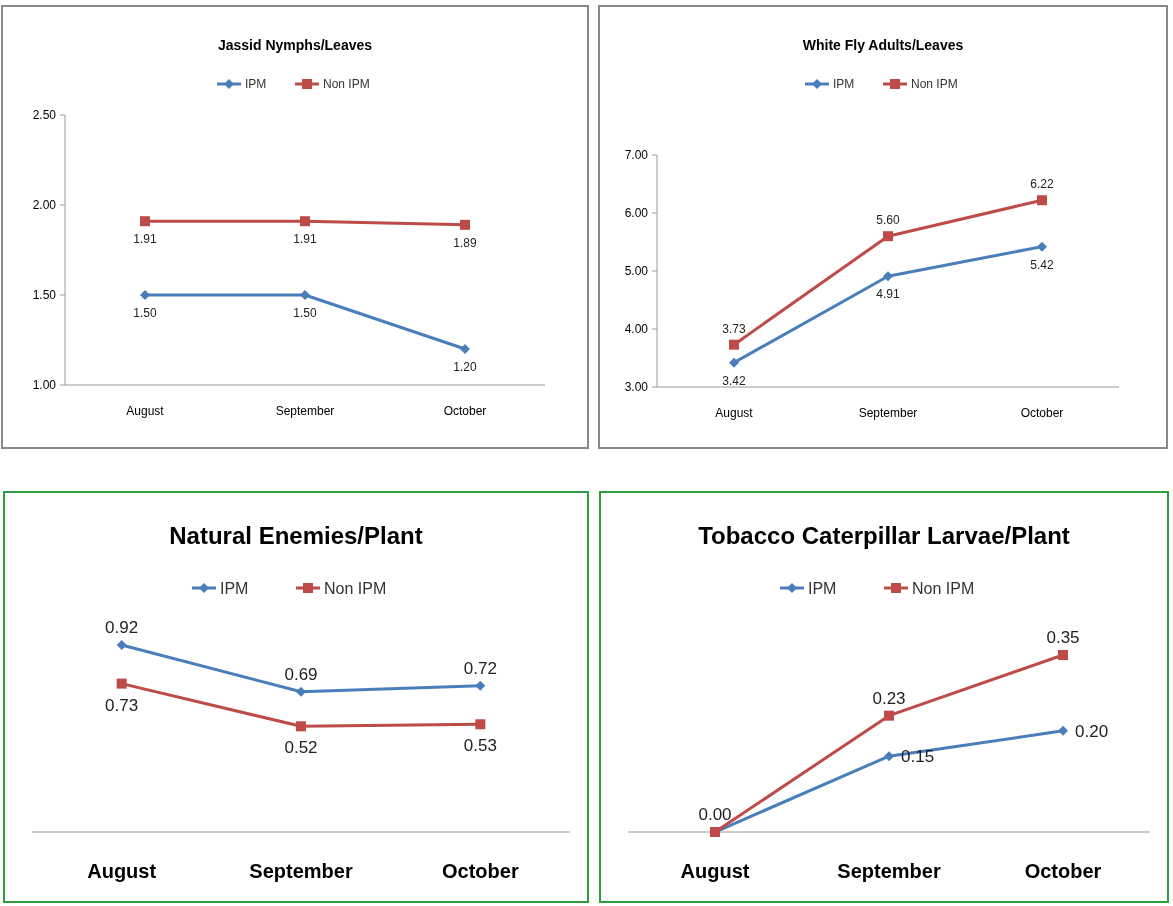 This screenshot has height=906, width=1173. I want to click on y-tick-label: 2.00, so click(44, 205).